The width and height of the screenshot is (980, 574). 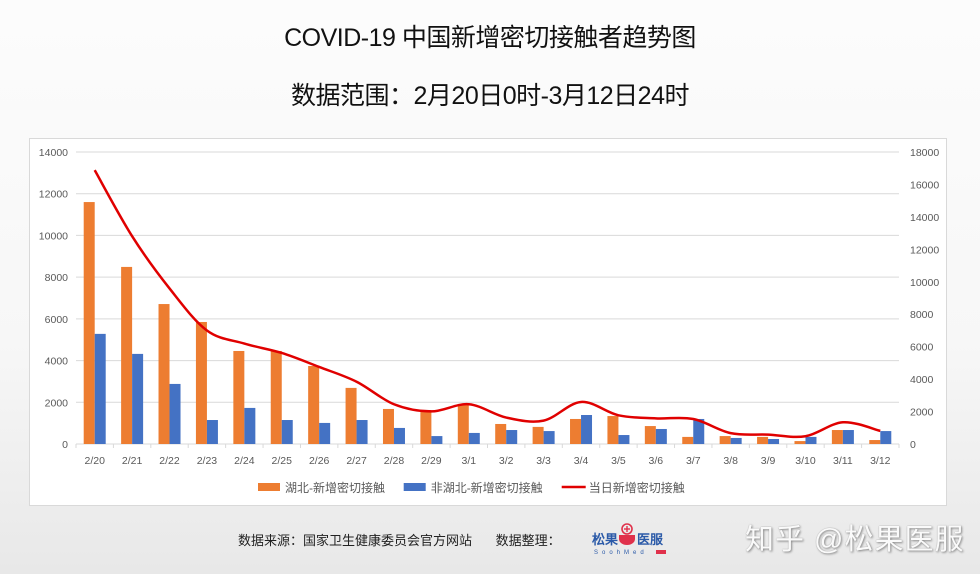 What do you see at coordinates (132, 461) in the screenshot?
I see `svg-text: 2/21` at bounding box center [132, 461].